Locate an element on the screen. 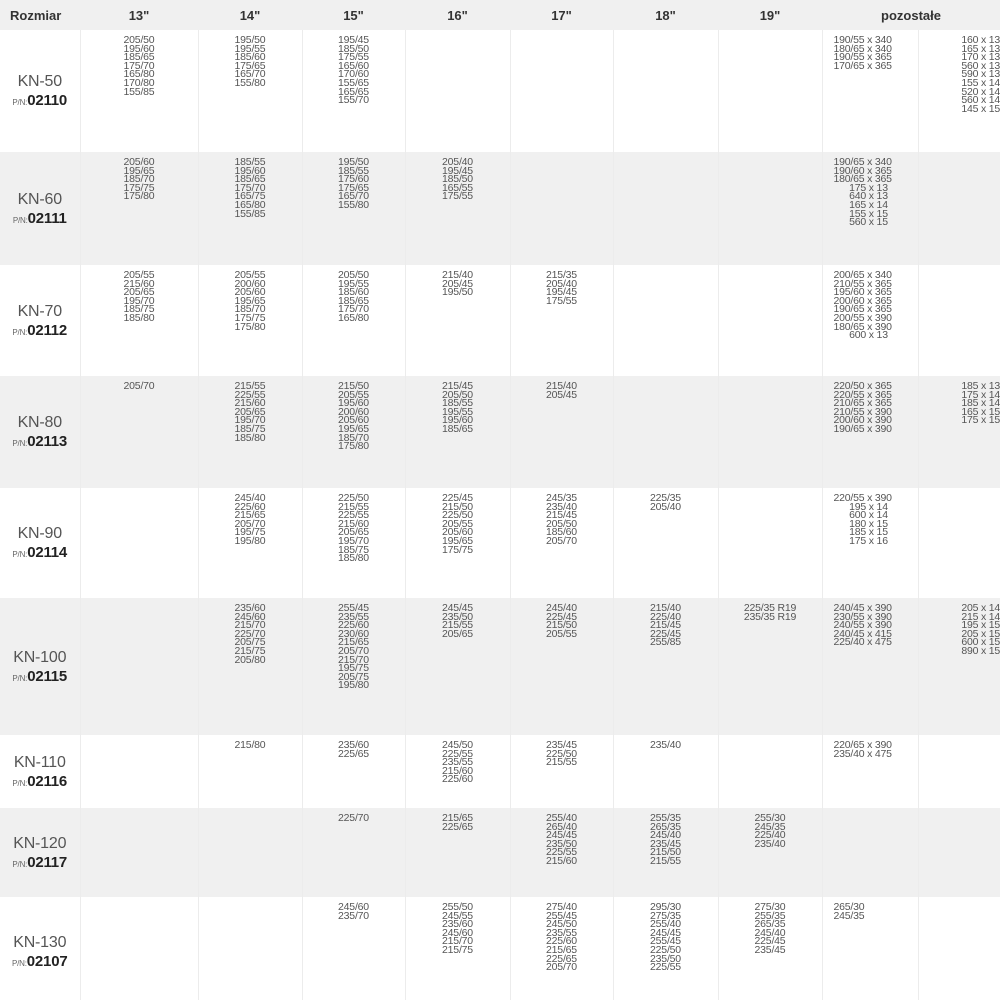  column-header: 18" is located at coordinates (665, 15).